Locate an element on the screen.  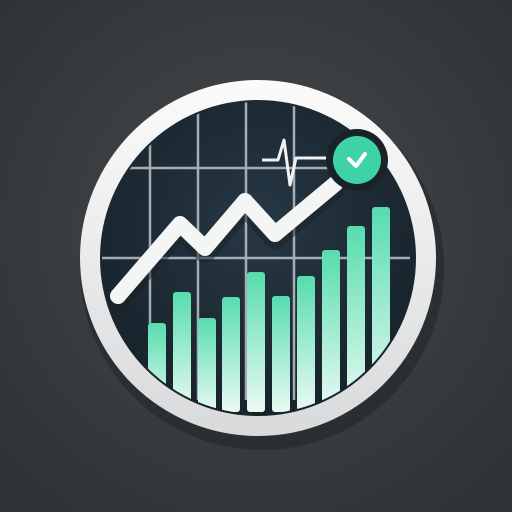
pulse-line is located at coordinates (296, 162).